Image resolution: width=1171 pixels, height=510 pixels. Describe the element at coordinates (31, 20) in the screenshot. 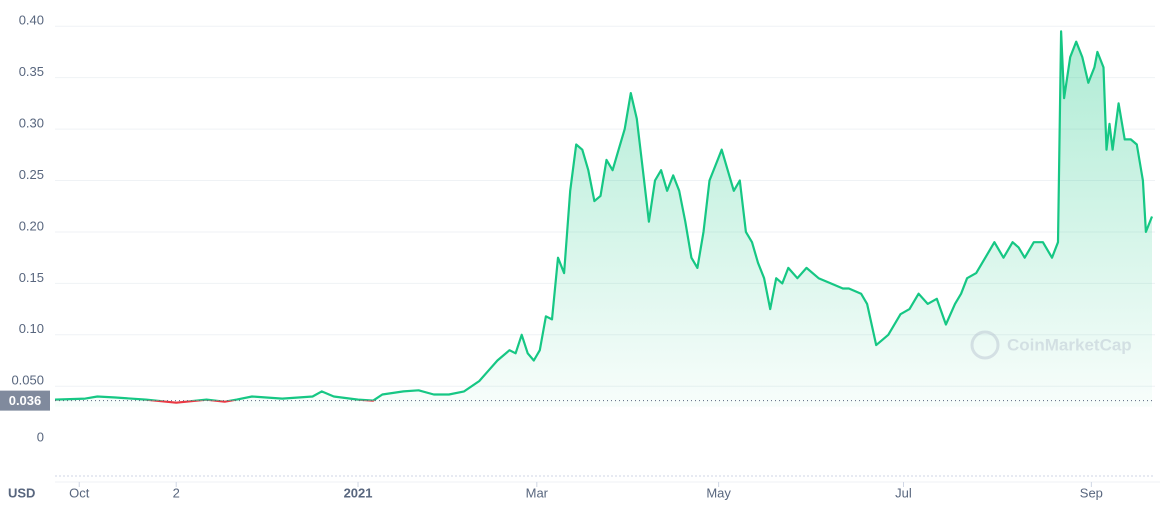

I see `y-tick-label: 0.40` at that location.